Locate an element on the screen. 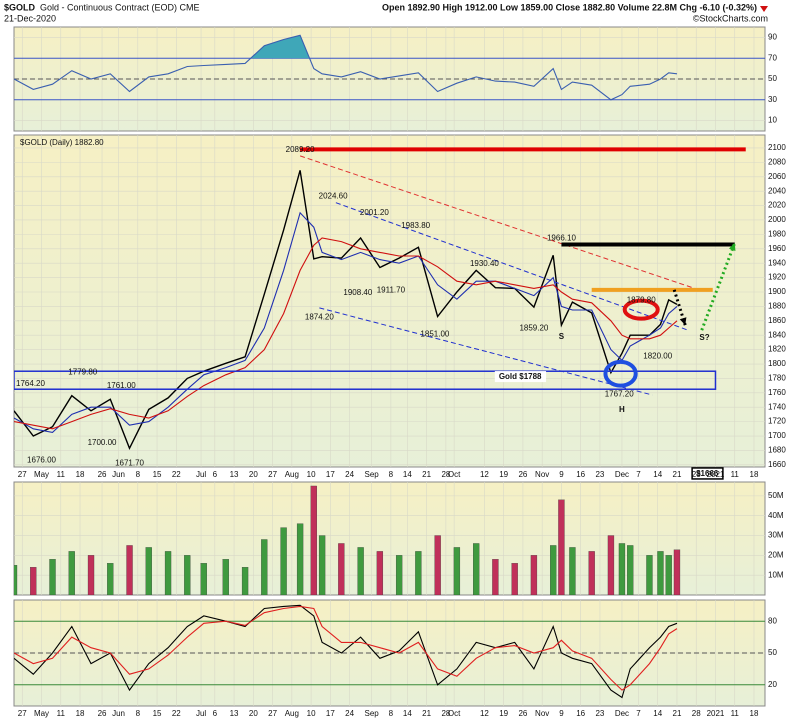 Image resolution: width=800 pixels, height=724 pixels. x-tick-label: 15 is located at coordinates (157, 474).